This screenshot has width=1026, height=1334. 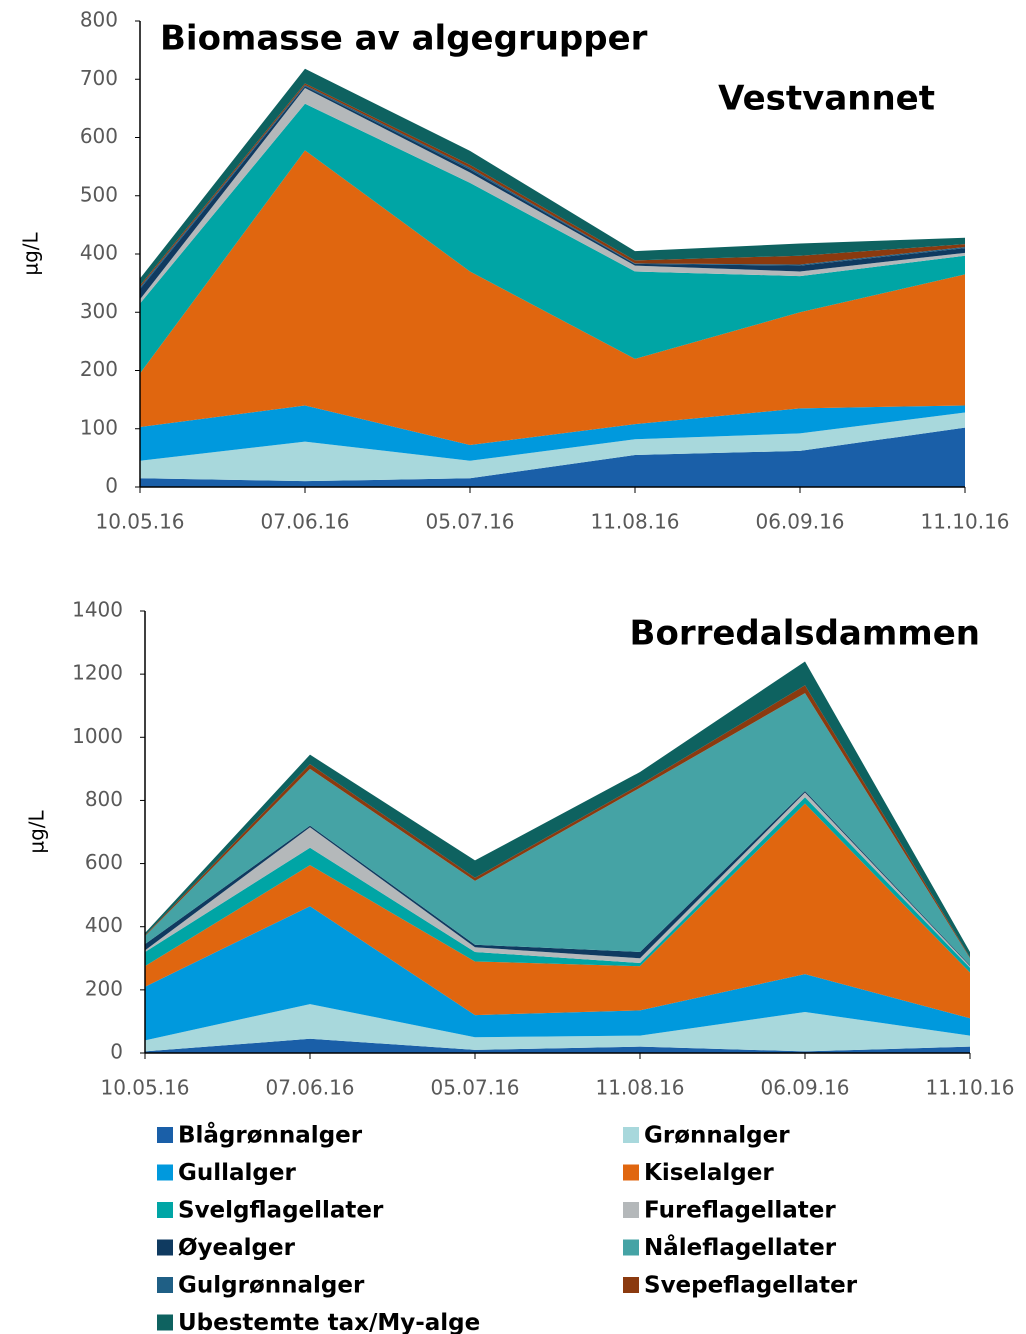 What do you see at coordinates (97, 610) in the screenshot?
I see `y-tick-label: 1400` at bounding box center [97, 610].